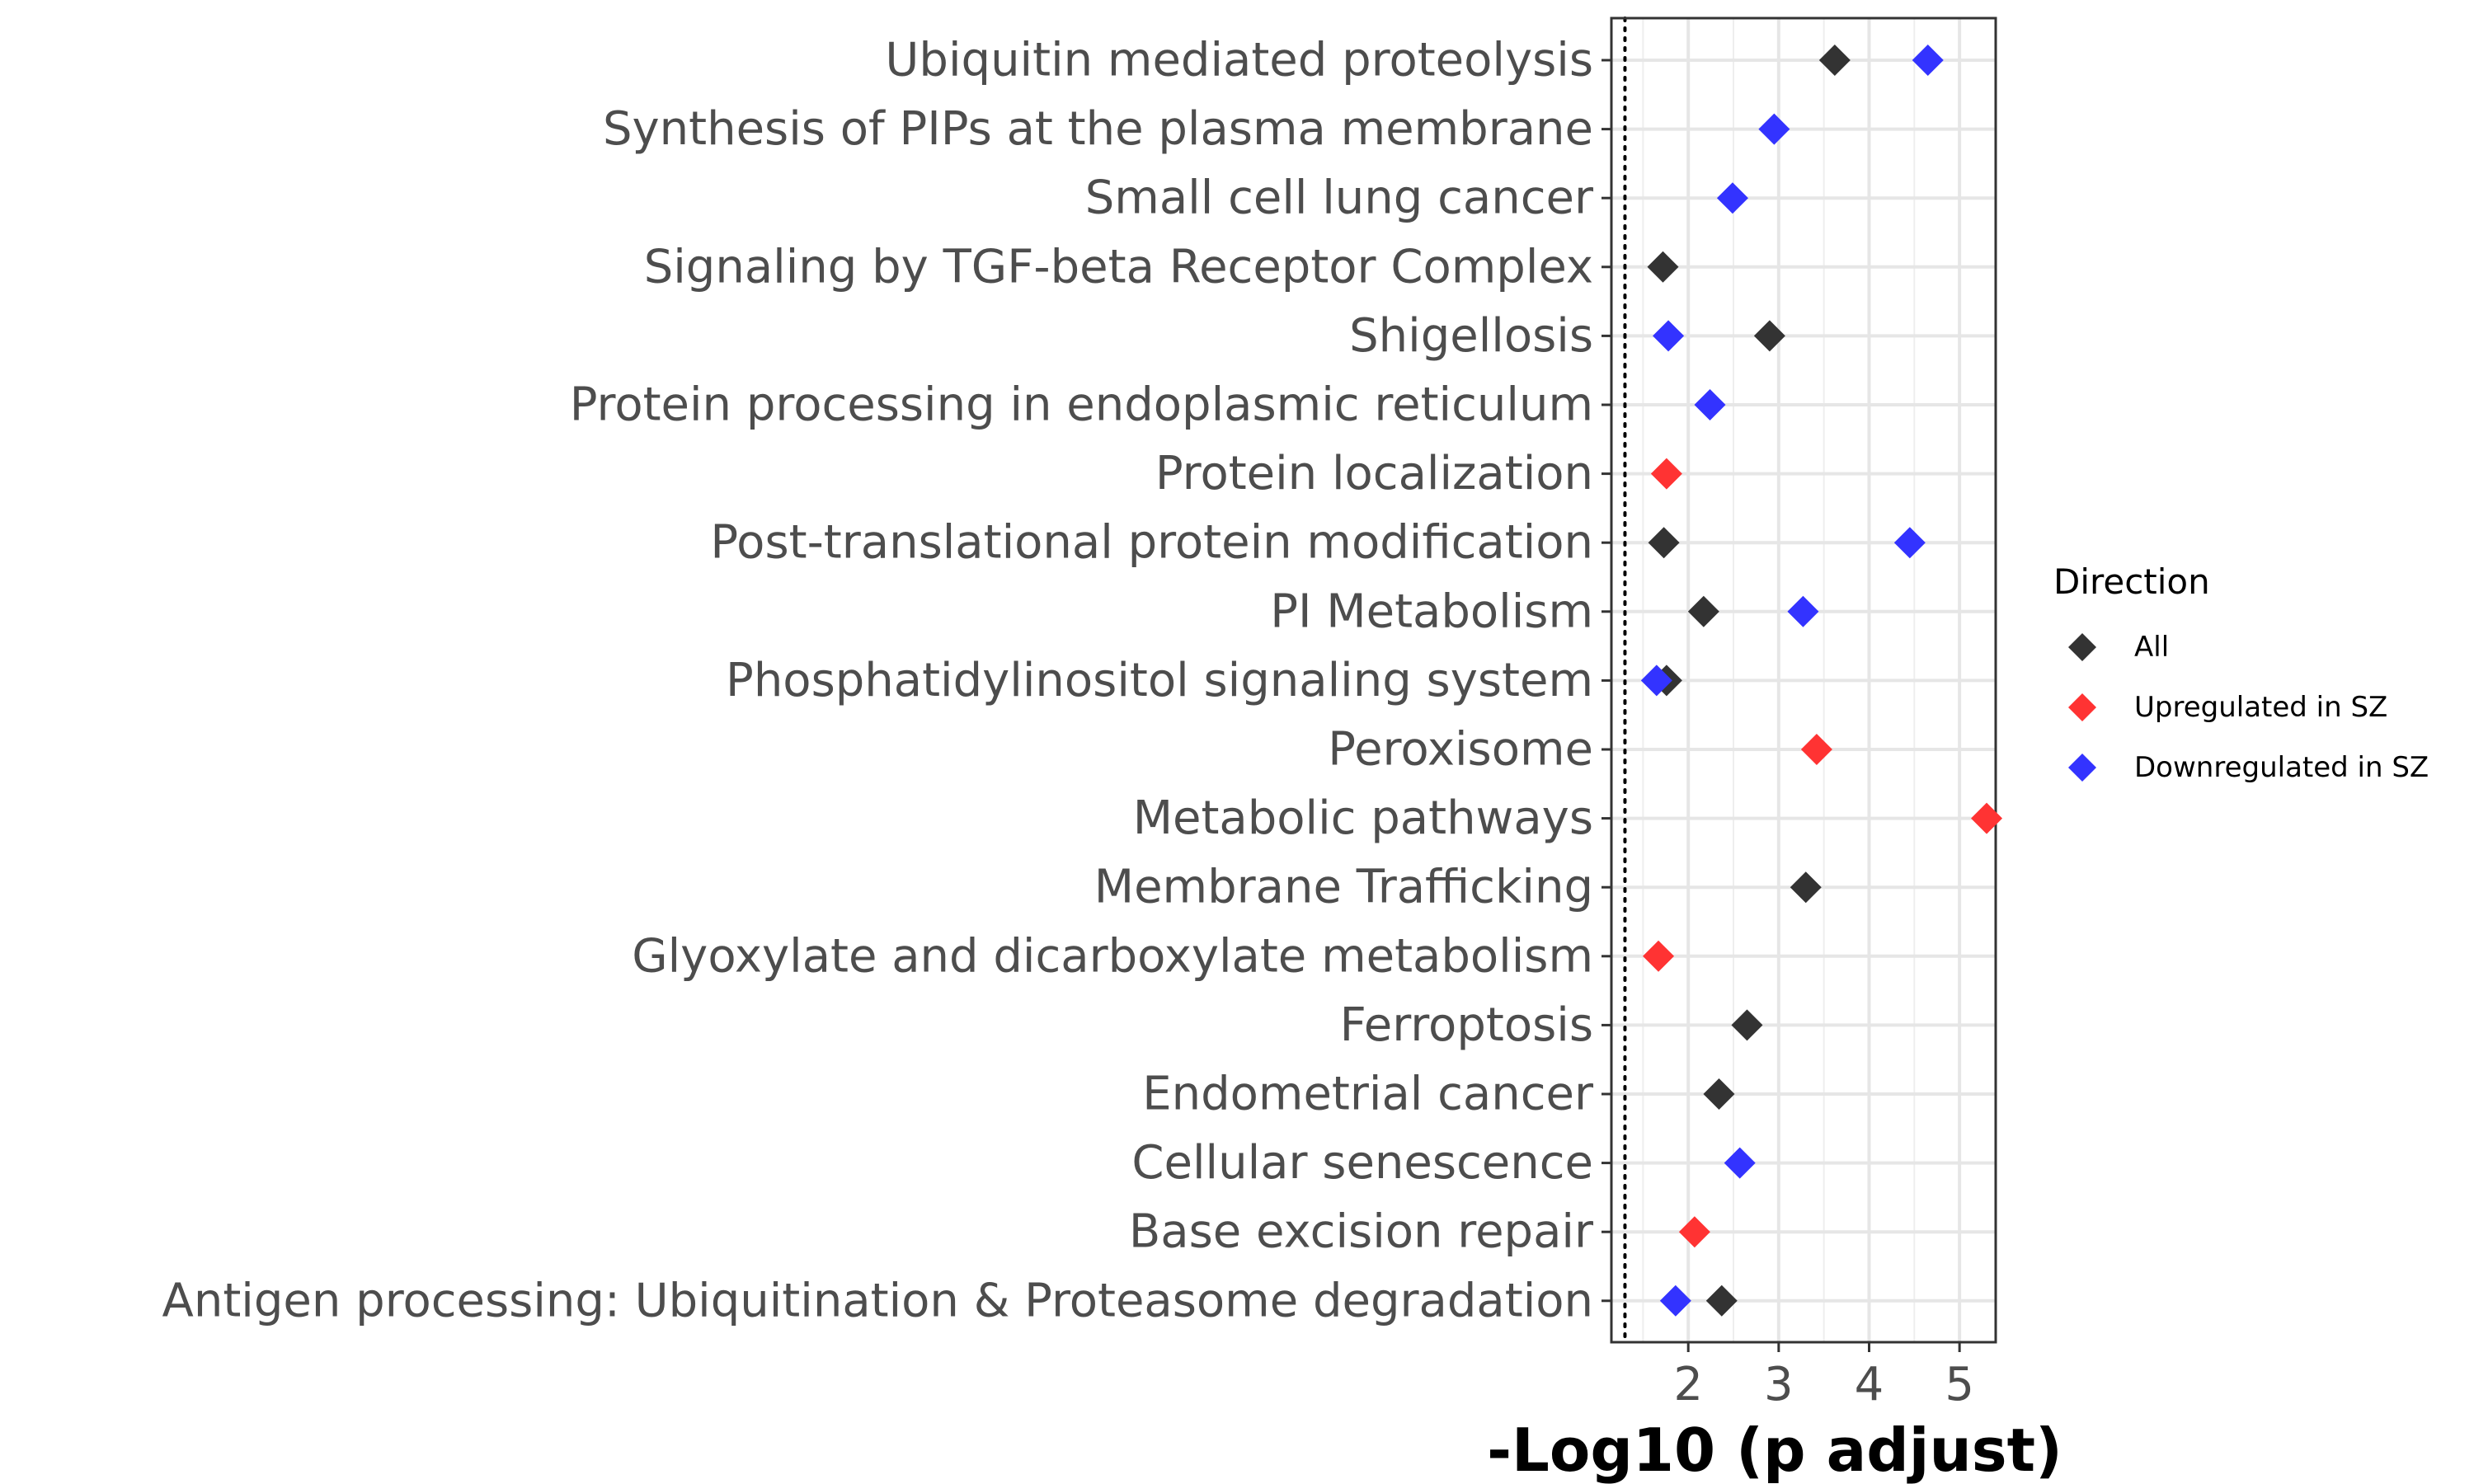 The width and height of the screenshot is (2474, 1484). I want to click on x-axis-title: -Log10 (p adjust), so click(1774, 1450).